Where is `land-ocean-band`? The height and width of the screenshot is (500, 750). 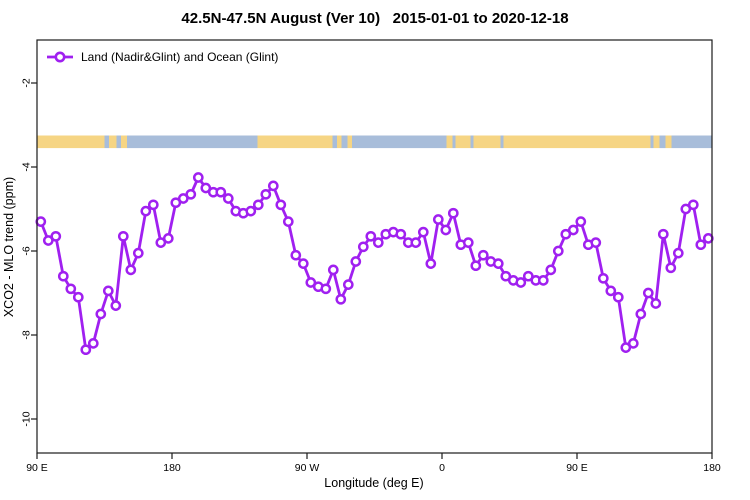 land-ocean-band is located at coordinates (374, 142).